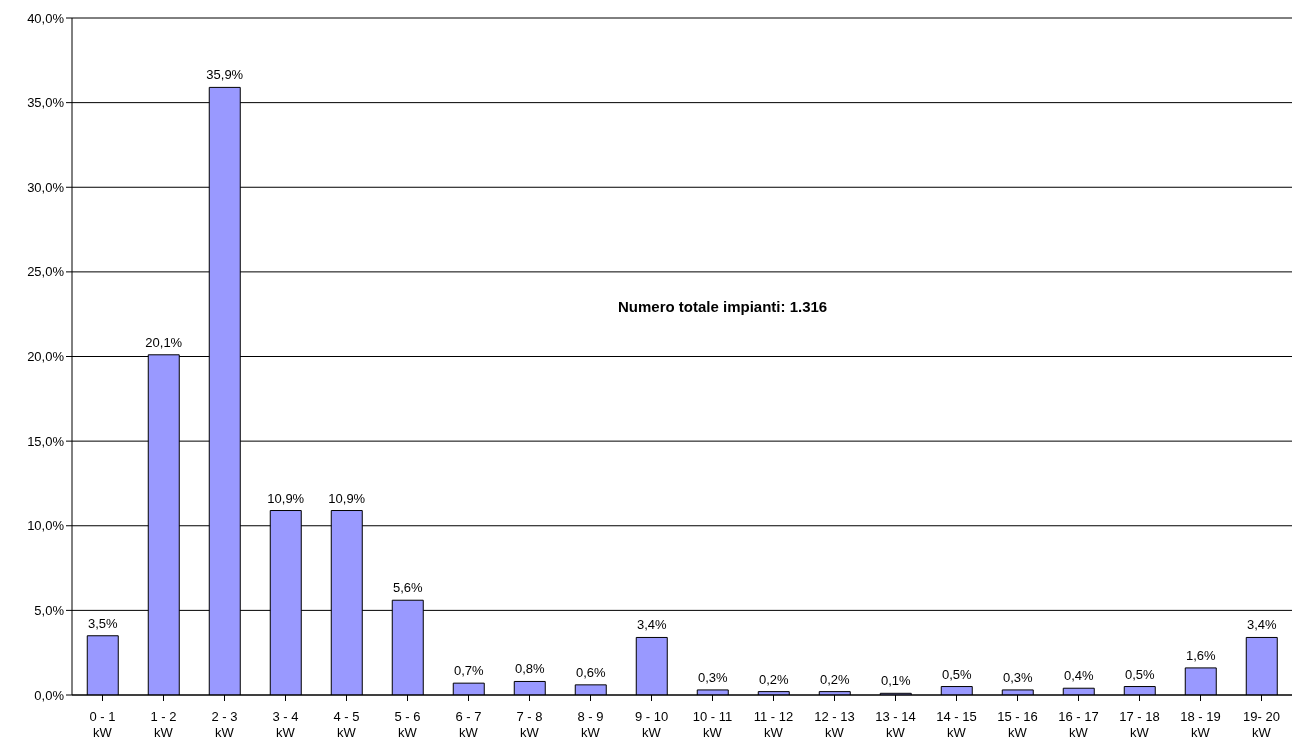  Describe the element at coordinates (346, 724) in the screenshot. I see `x-tick-label: 4 - 5 kW` at that location.